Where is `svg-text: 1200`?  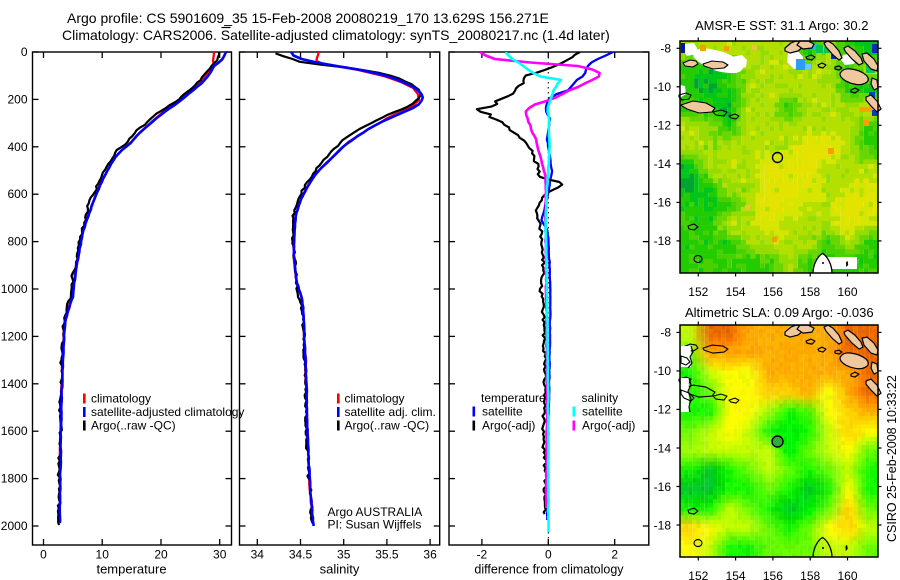
svg-text: 1200 is located at coordinates (14, 336).